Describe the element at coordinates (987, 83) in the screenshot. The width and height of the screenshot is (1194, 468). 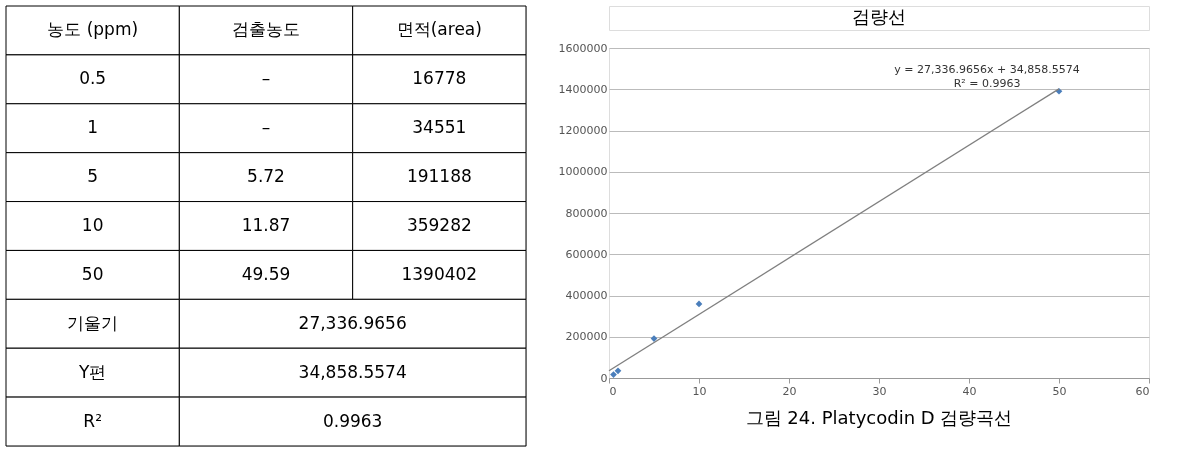
I see `annotation: R² = 0.9963` at that location.